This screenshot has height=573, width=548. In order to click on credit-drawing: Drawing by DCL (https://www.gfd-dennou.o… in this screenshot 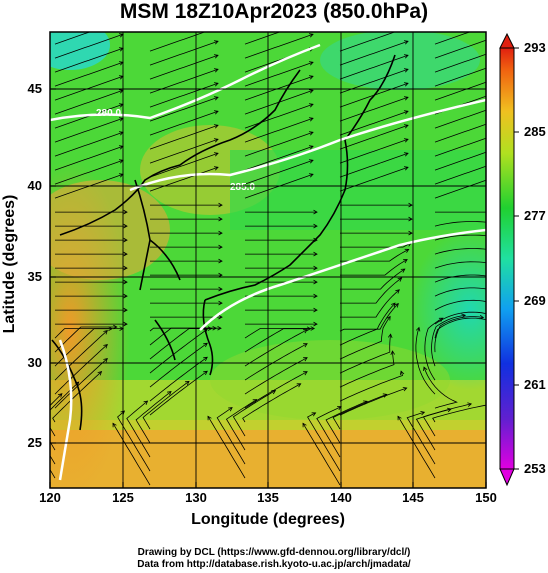, I will do `click(274, 552)`.